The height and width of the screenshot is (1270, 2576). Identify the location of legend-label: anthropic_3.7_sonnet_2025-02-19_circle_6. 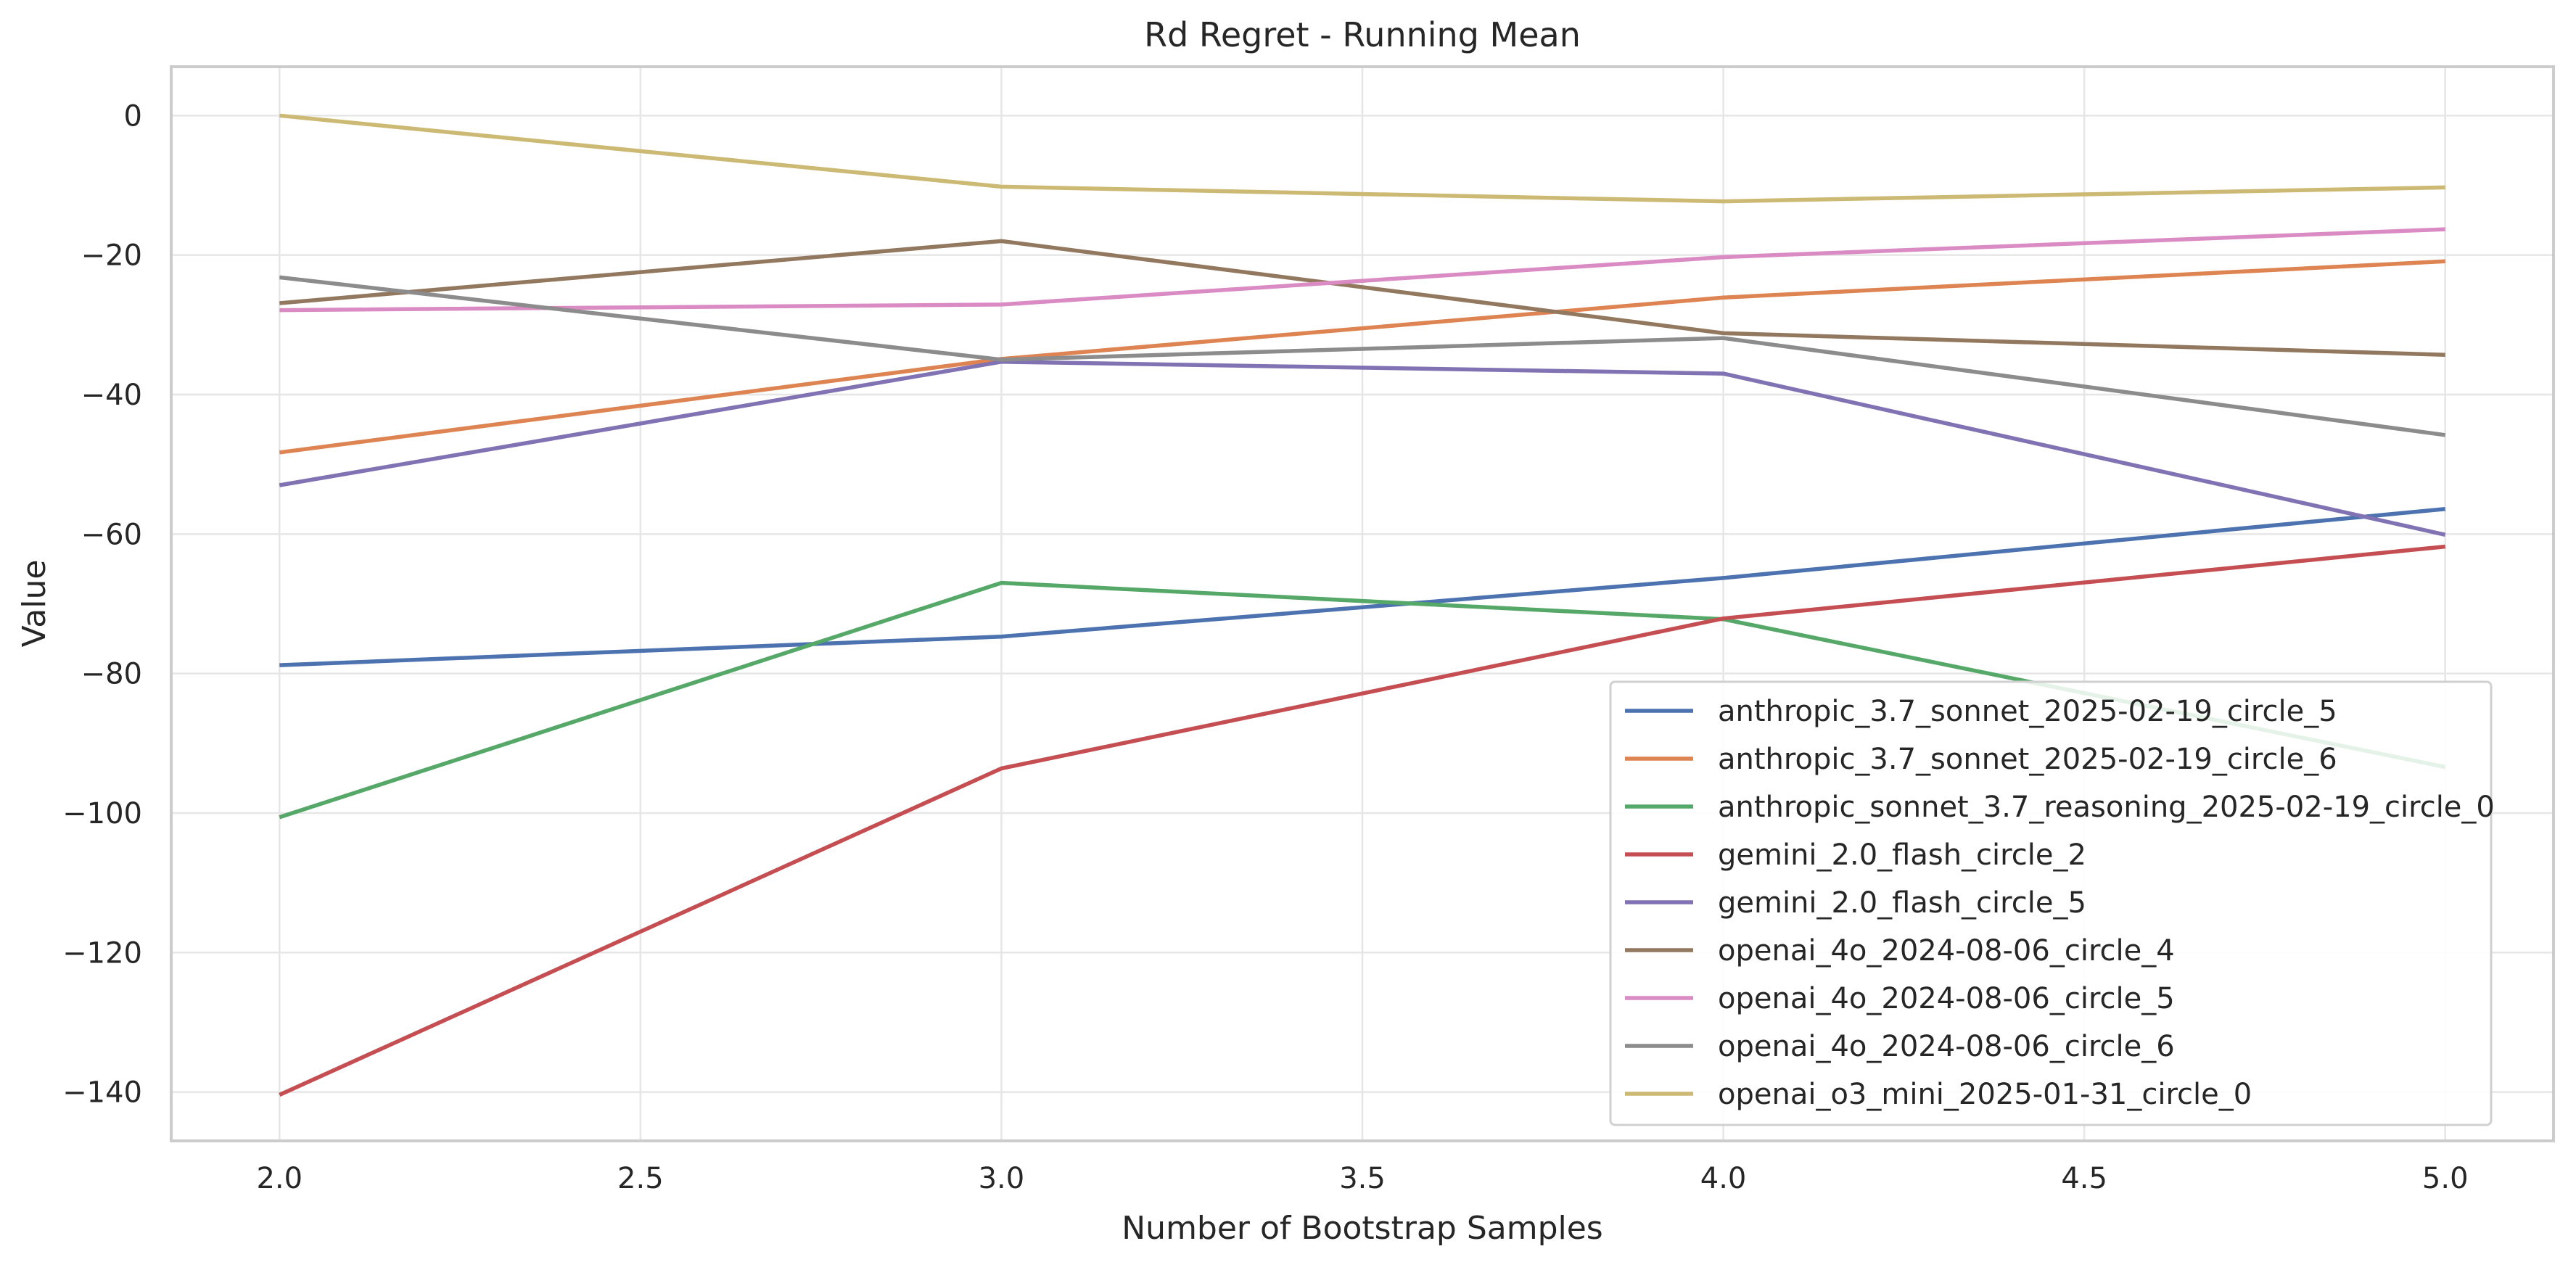
(2027, 759).